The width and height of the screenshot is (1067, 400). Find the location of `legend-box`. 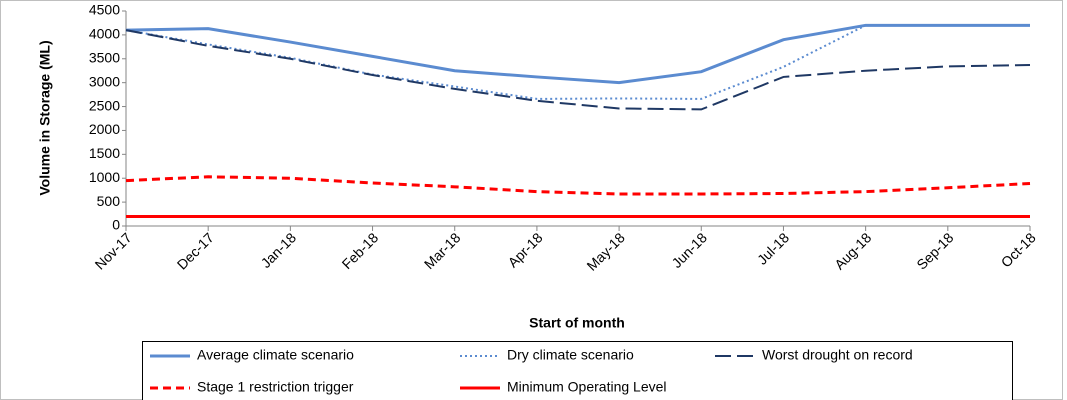

legend-box is located at coordinates (577, 370).